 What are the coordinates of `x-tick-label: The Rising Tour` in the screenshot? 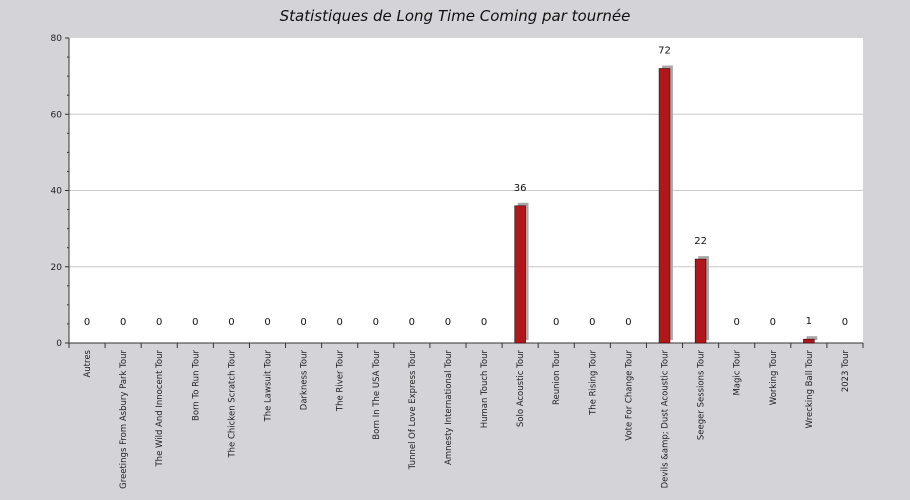 It's located at (593, 383).